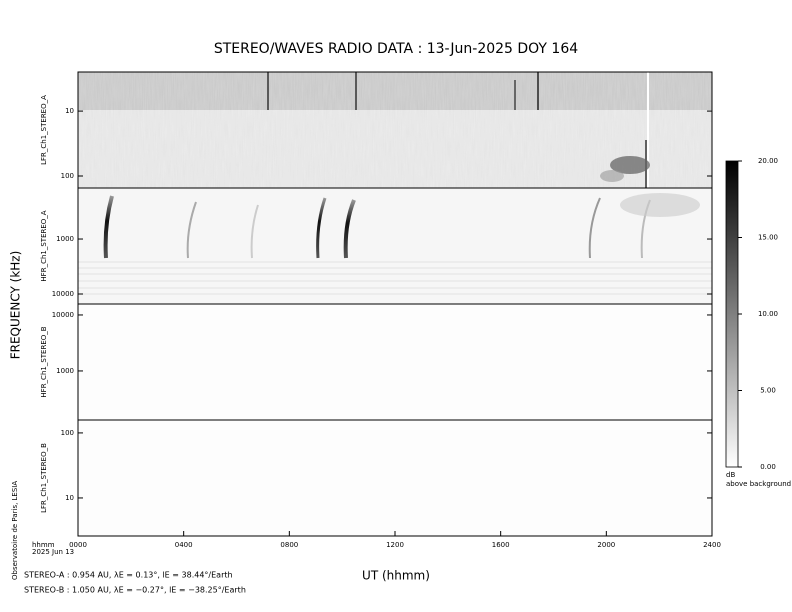  What do you see at coordinates (732, 314) in the screenshot?
I see `colorbar` at bounding box center [732, 314].